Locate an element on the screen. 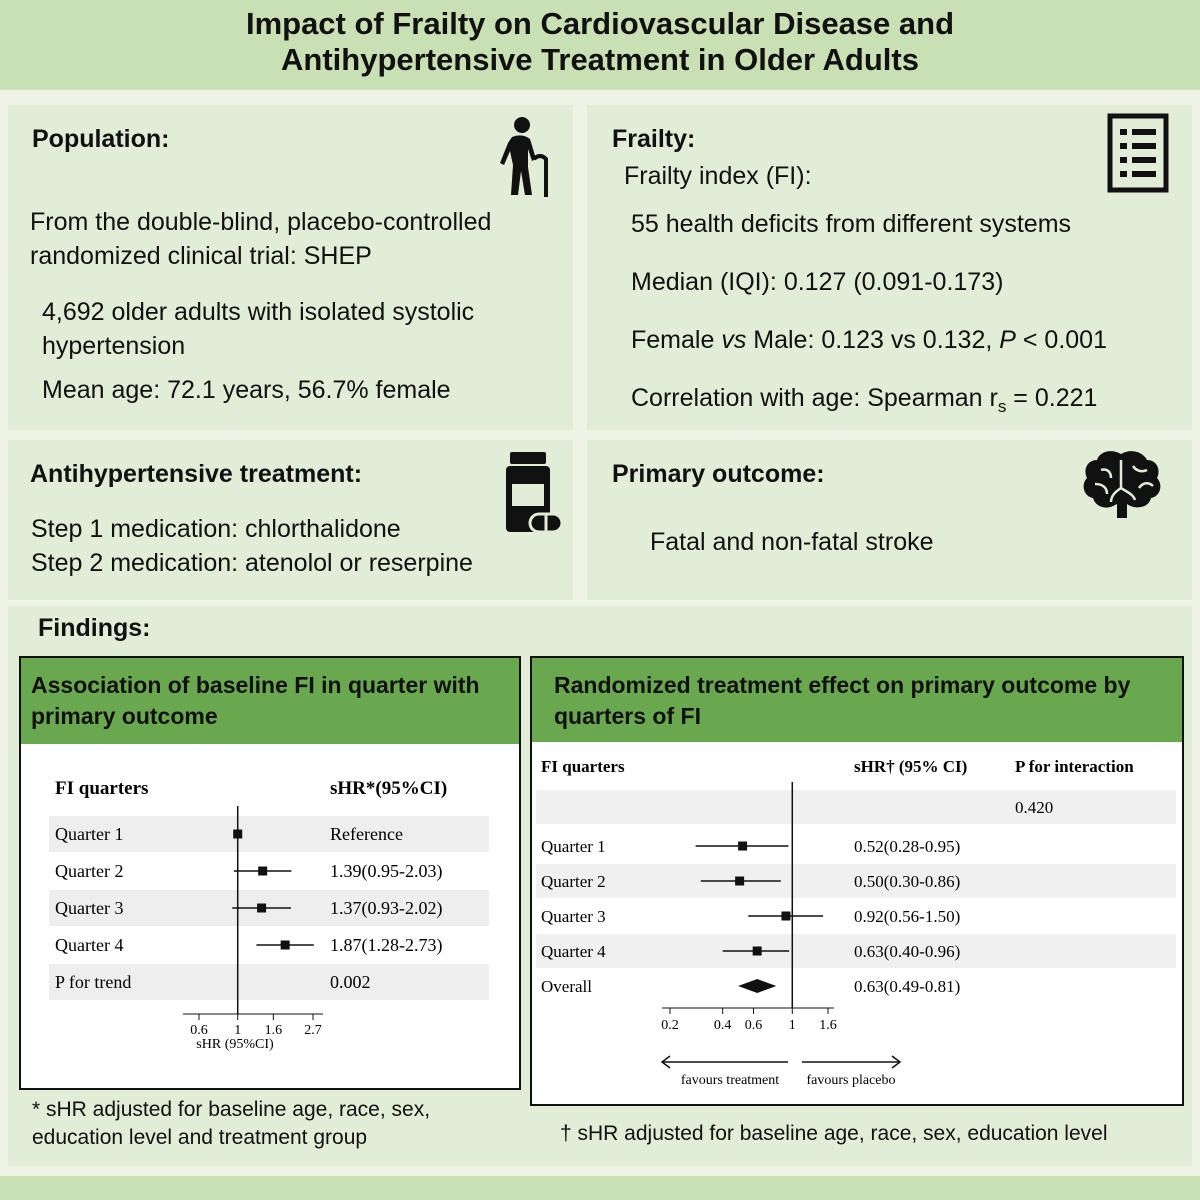  left-row-label: Quarter 1 is located at coordinates (89, 834).